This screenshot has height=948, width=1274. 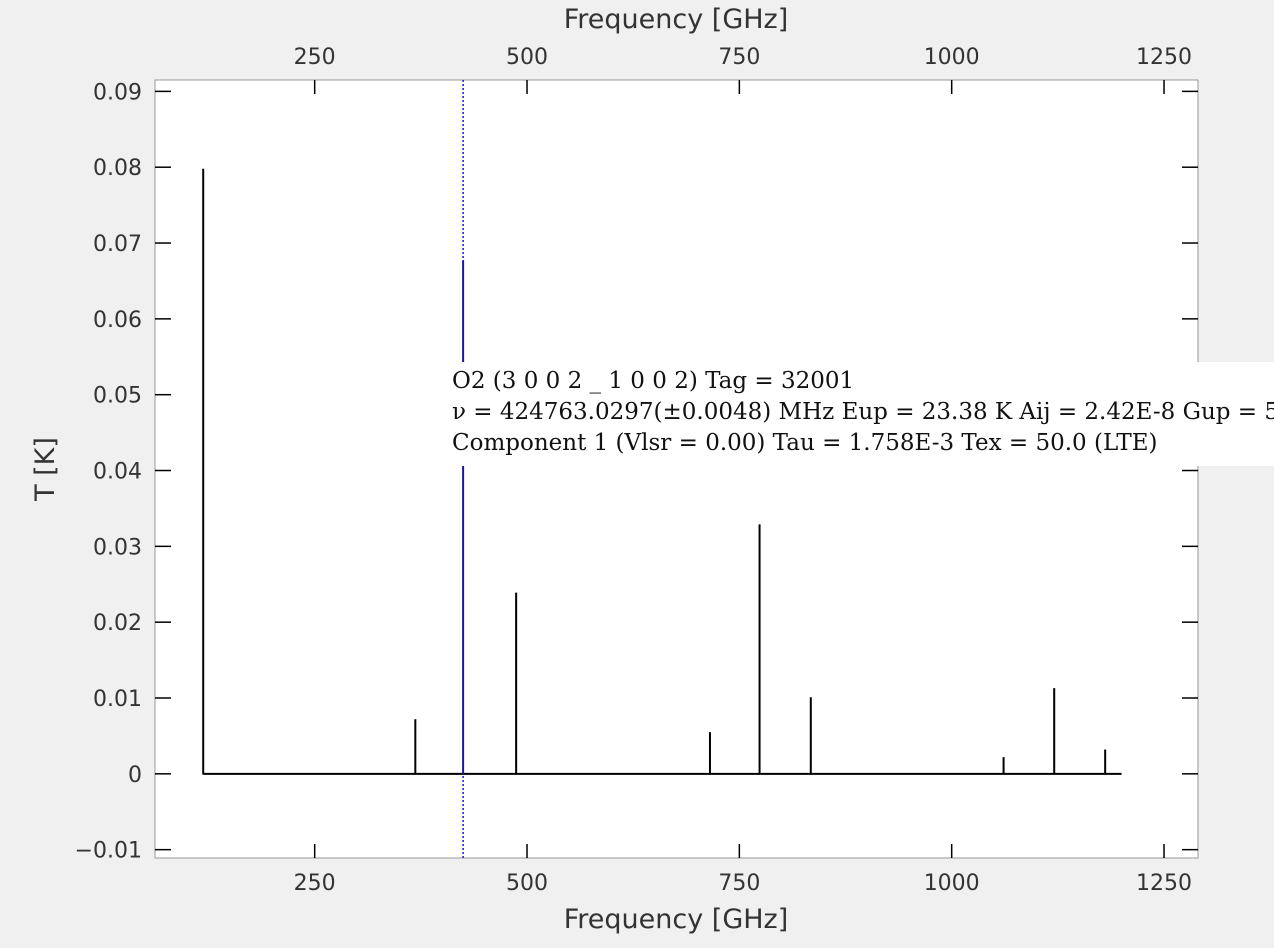 I want to click on x-tick-label-bottom: 1250, so click(x=1164, y=883).